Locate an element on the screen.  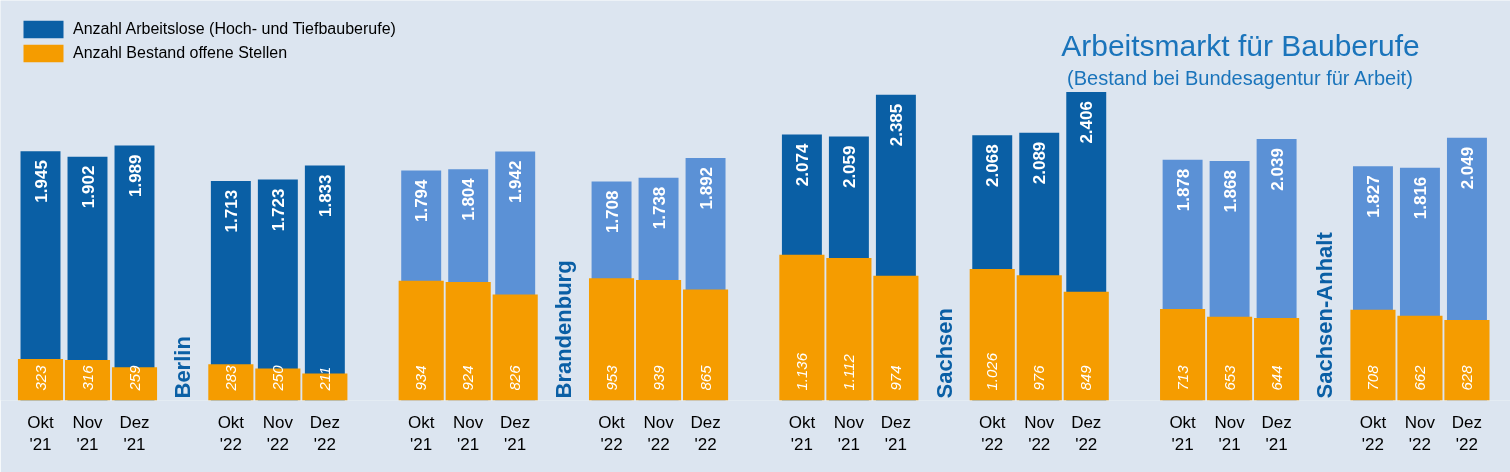
data-label: 2.059 is located at coordinates (849, 167).